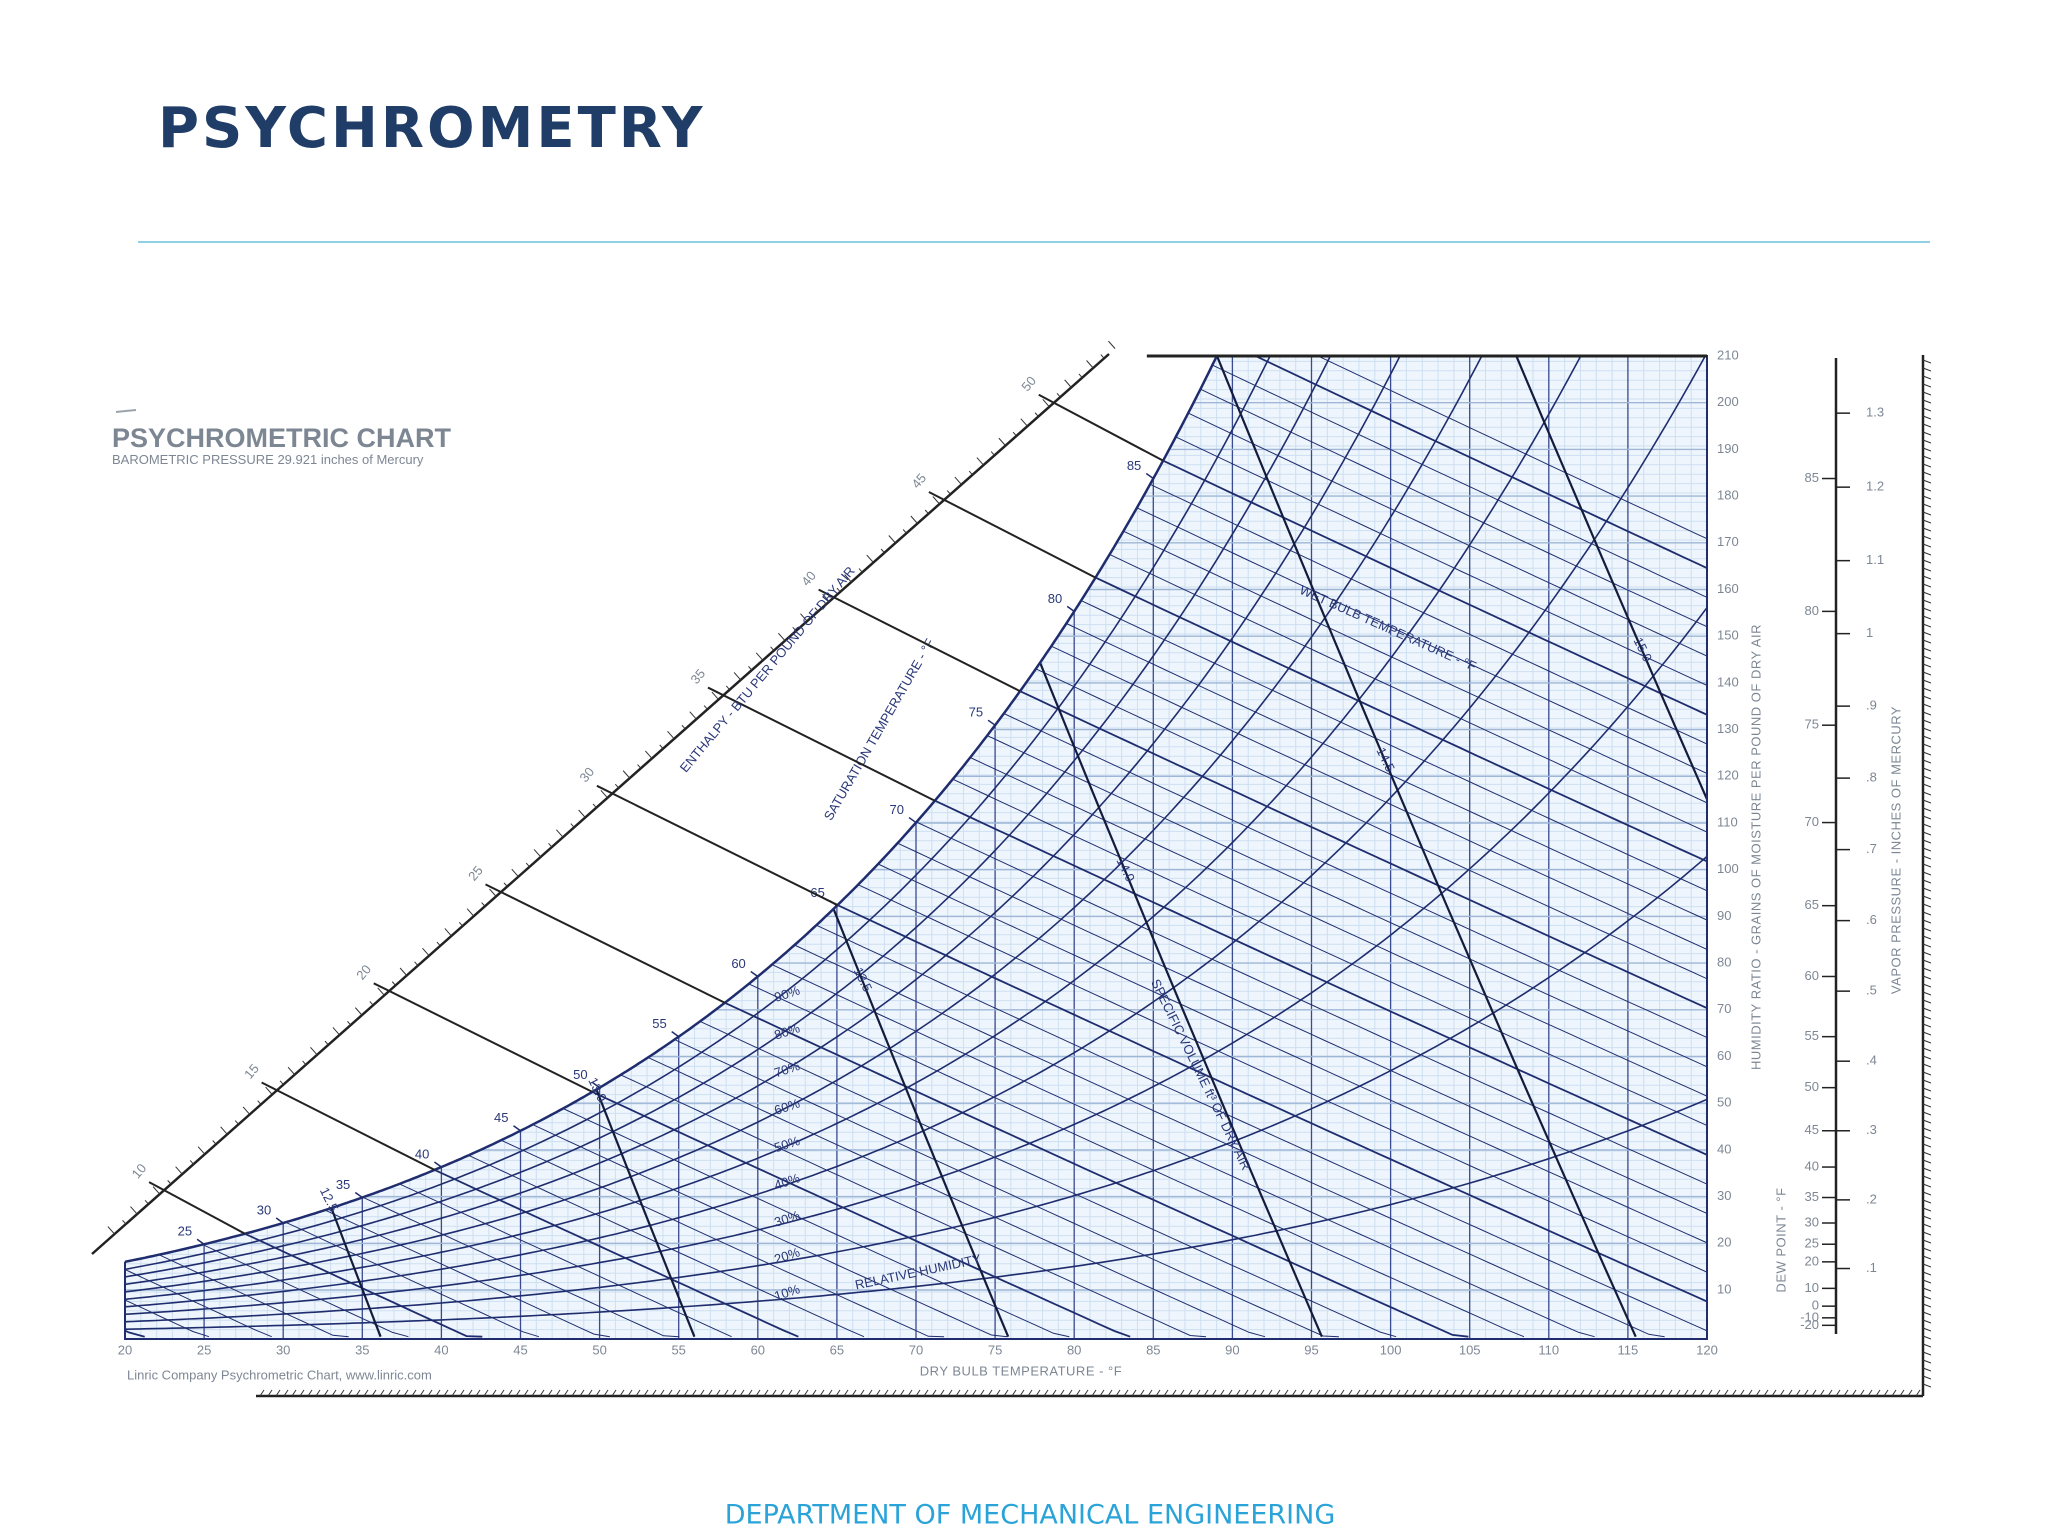 Image resolution: width=2048 pixels, height=1536 pixels. What do you see at coordinates (758, 1349) in the screenshot?
I see `x-tick-label: 60` at bounding box center [758, 1349].